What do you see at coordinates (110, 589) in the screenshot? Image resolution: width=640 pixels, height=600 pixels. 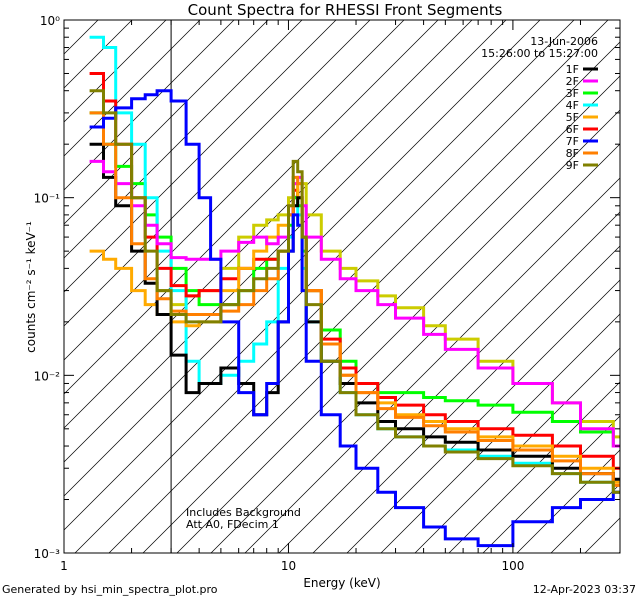 I see `footer-generated-by: Generated by hsi_min_spectra_plot.pro` at bounding box center [110, 589].